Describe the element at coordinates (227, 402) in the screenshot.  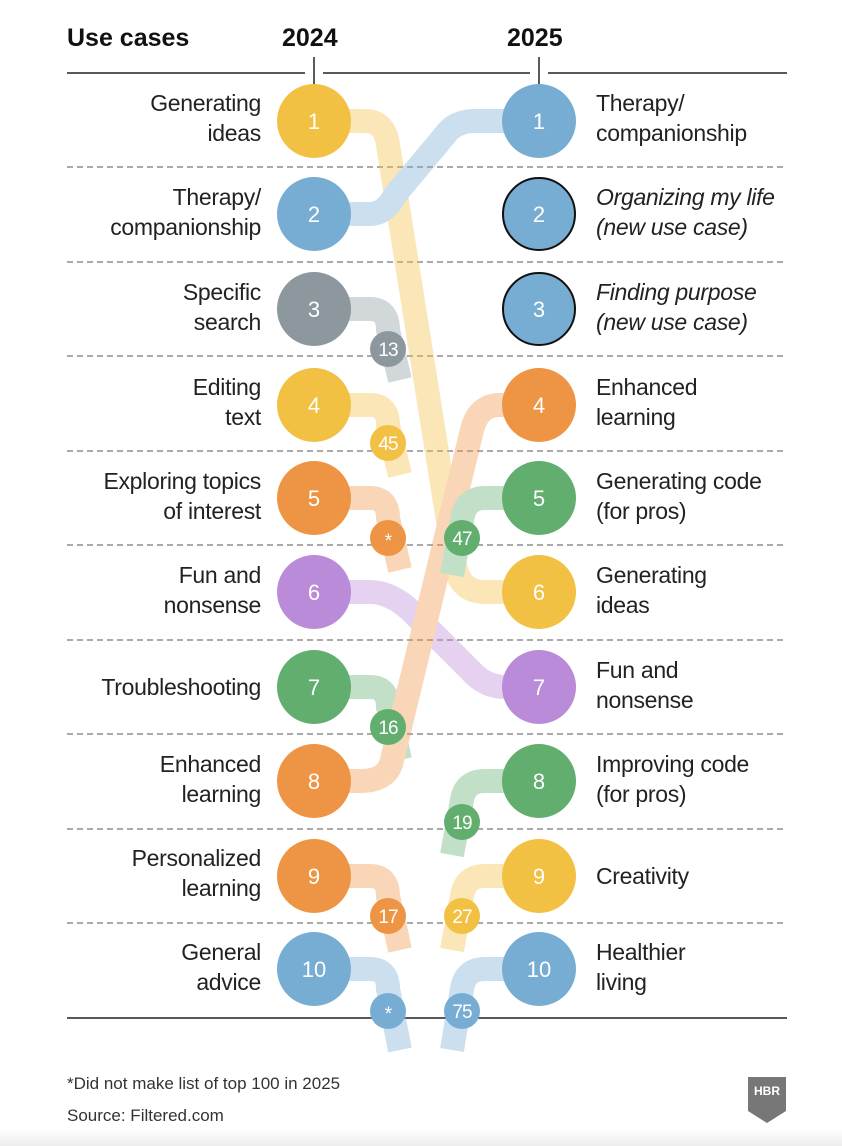
I see `label-2024-4: Editing text` at that location.